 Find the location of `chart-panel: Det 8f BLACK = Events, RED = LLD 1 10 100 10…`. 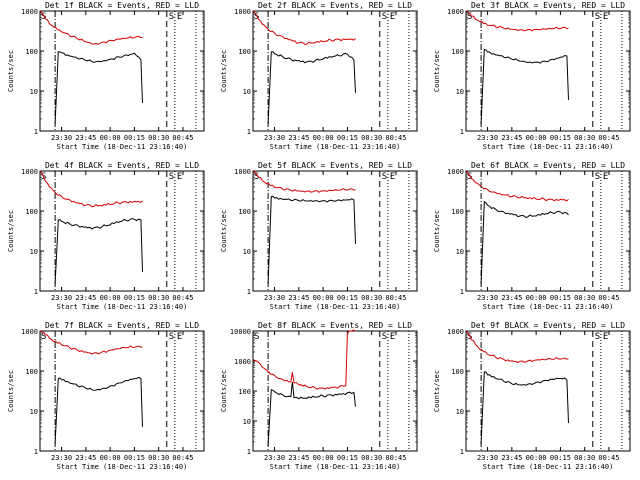

chart-panel: Det 8f BLACK = Events, RED = LLD 1 10 100 10… is located at coordinates (319, 396).